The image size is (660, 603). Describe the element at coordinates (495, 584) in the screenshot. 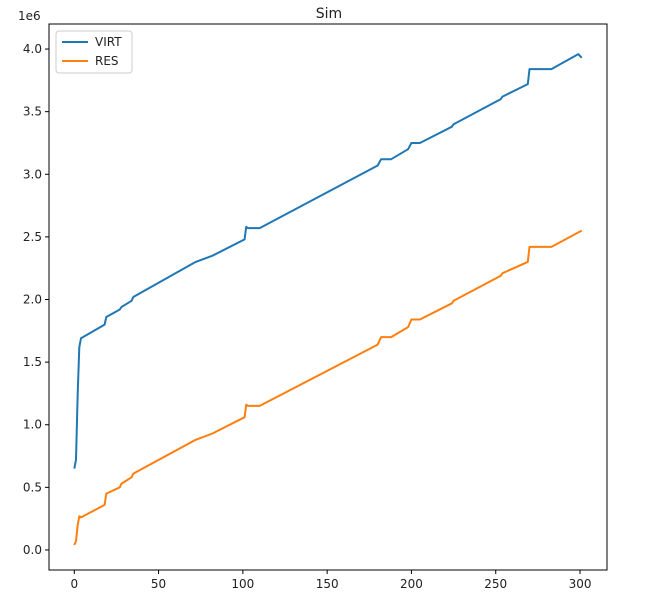

I see `x-tick-label: 250` at that location.